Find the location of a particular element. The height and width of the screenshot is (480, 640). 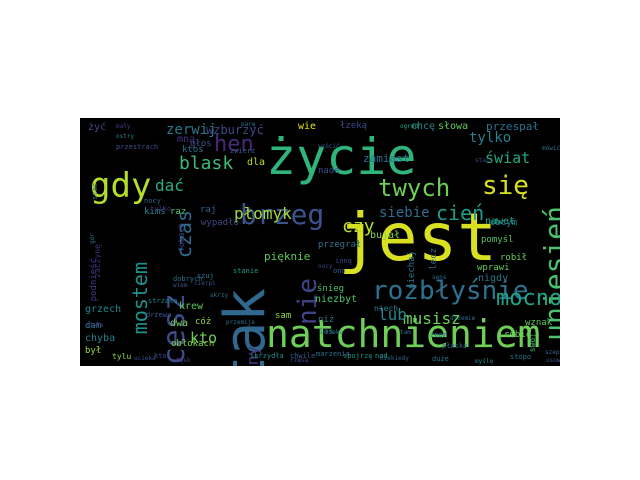

word-15: mocno is located at coordinates (528, 298).